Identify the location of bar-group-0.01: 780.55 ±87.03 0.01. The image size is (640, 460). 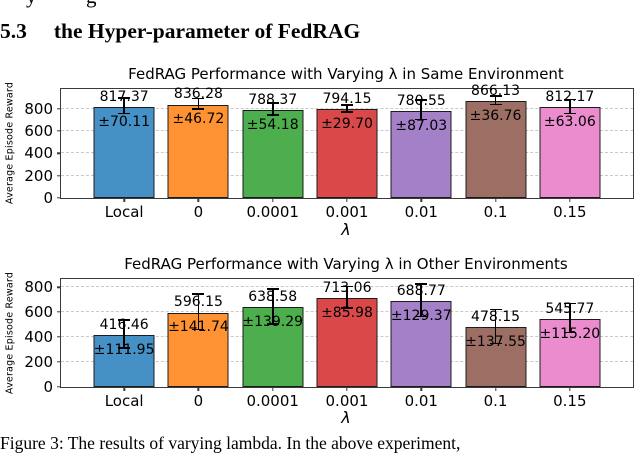
(421, 155).